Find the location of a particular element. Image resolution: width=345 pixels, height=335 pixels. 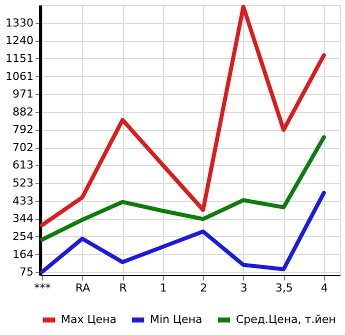

y-tick-label: 702 is located at coordinates (23, 147).